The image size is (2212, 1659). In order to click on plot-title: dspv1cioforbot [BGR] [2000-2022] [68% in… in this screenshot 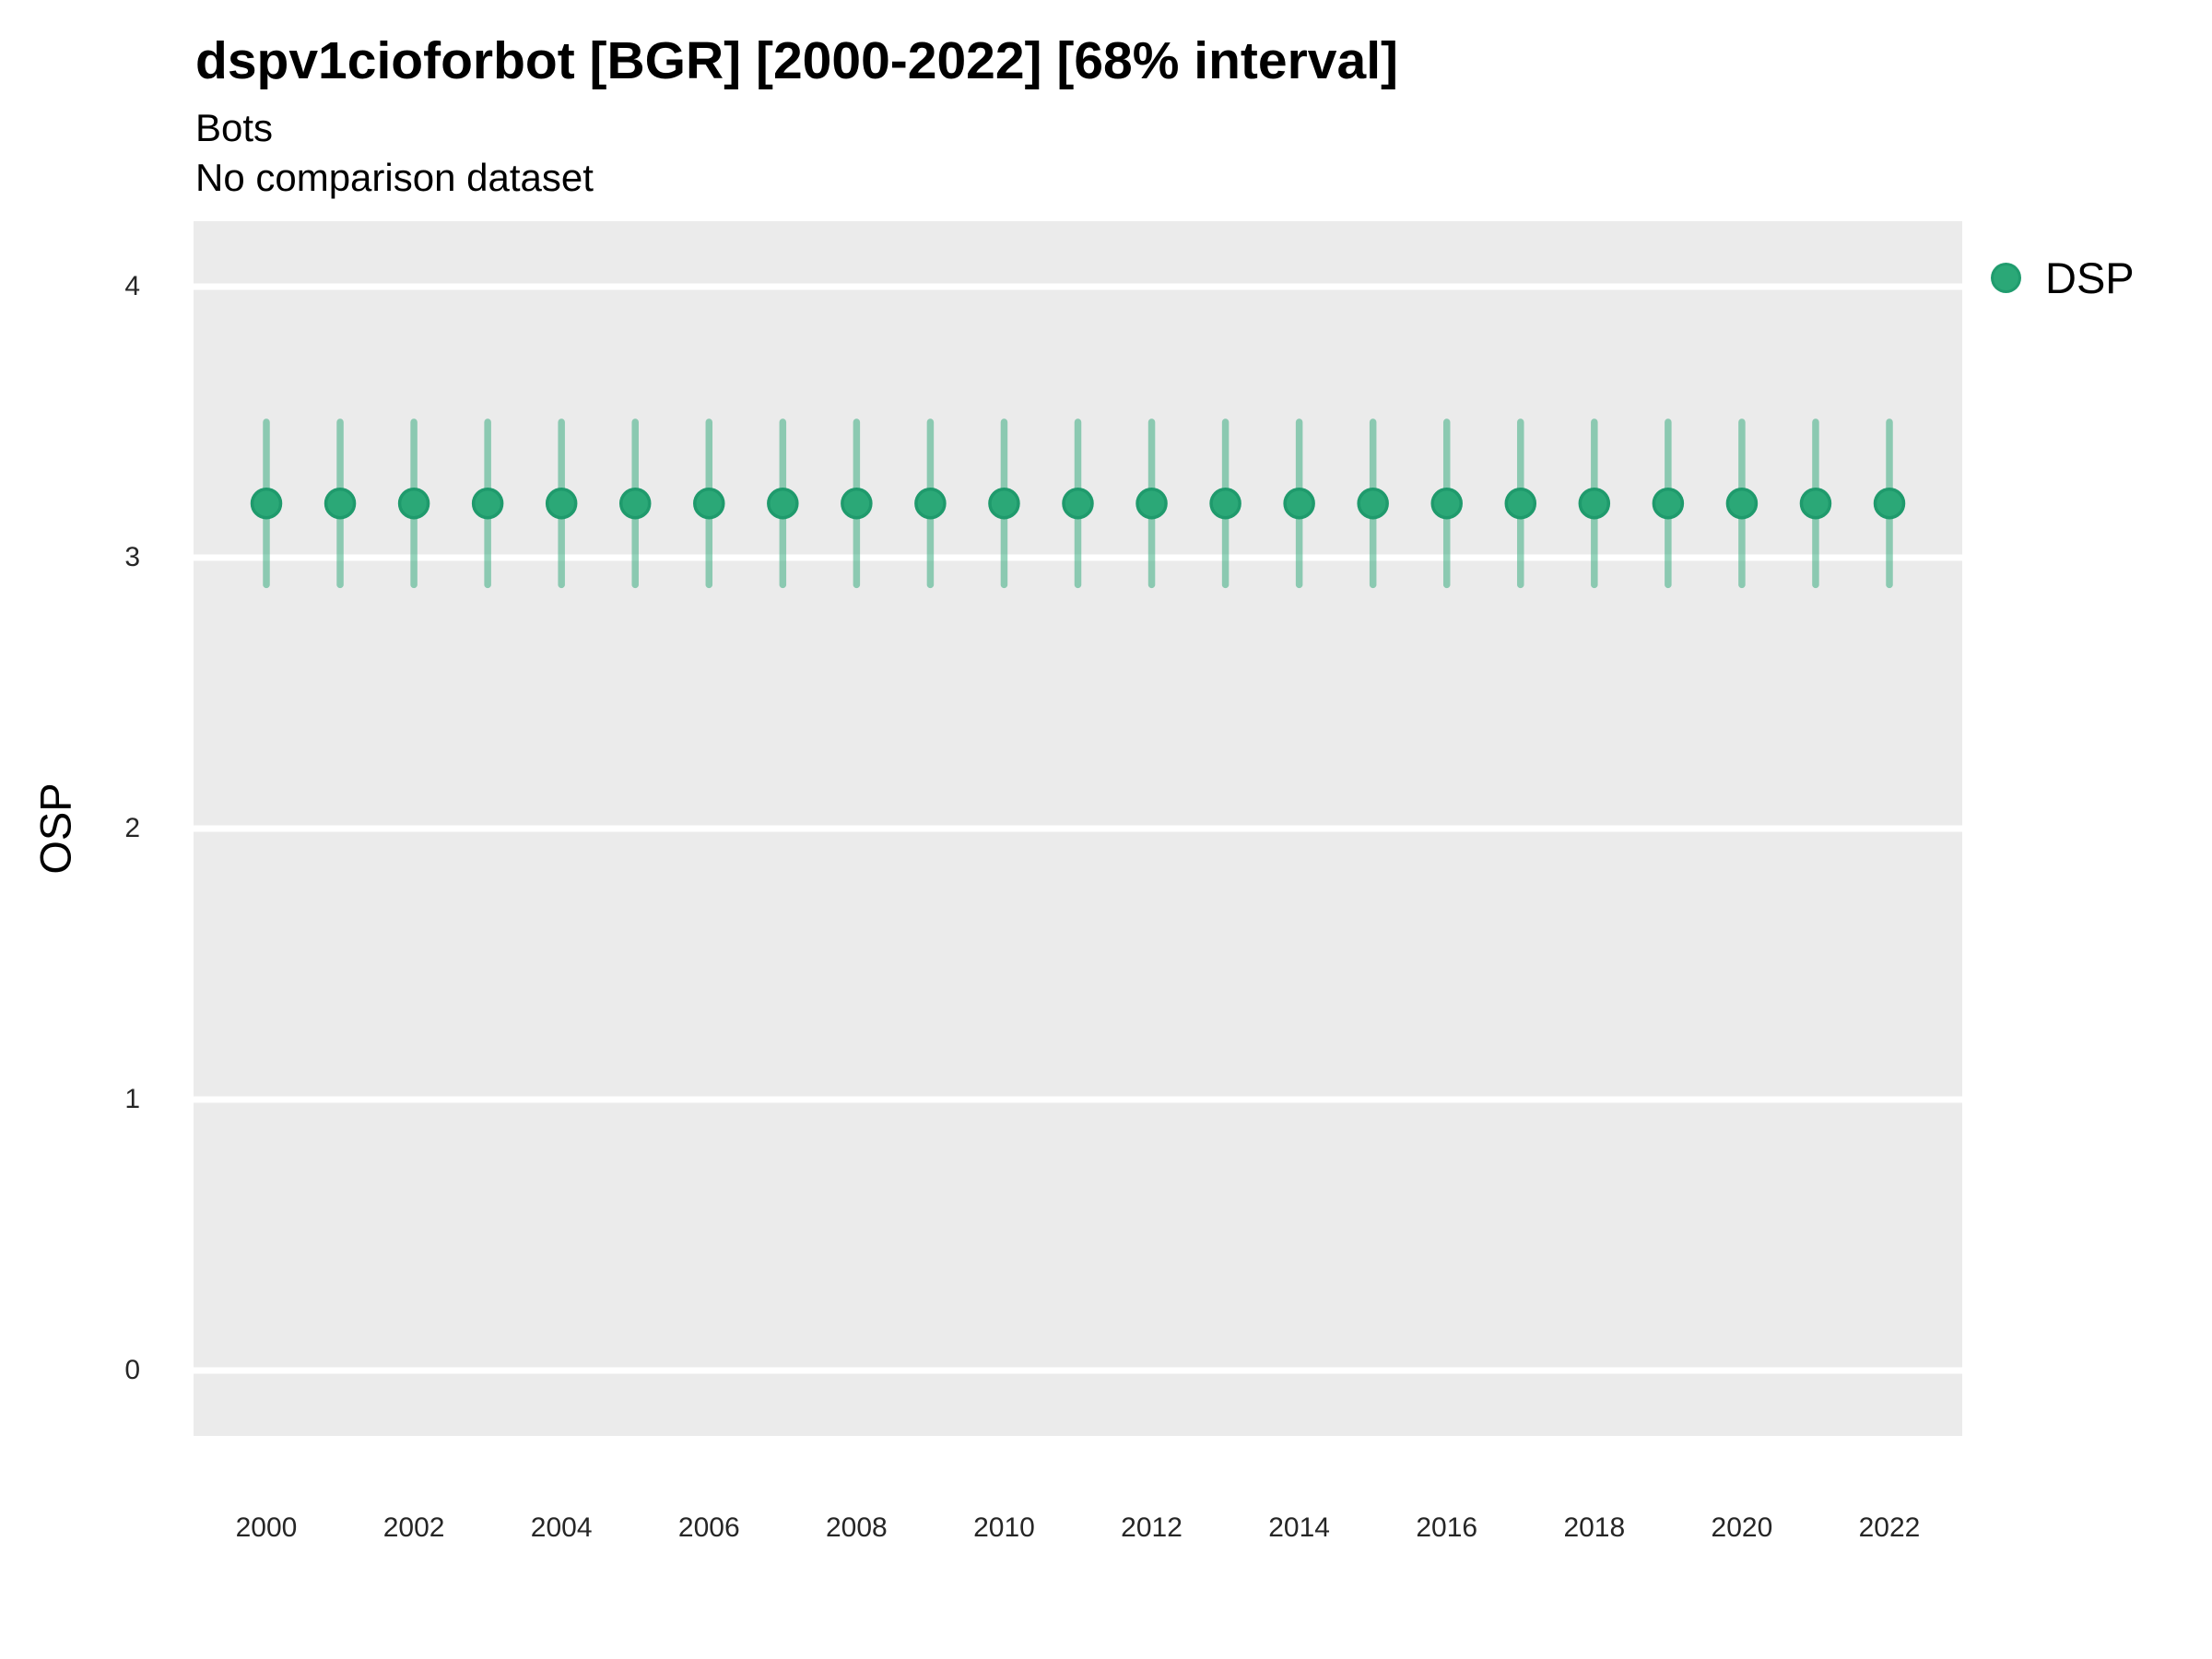, I will do `click(797, 60)`.